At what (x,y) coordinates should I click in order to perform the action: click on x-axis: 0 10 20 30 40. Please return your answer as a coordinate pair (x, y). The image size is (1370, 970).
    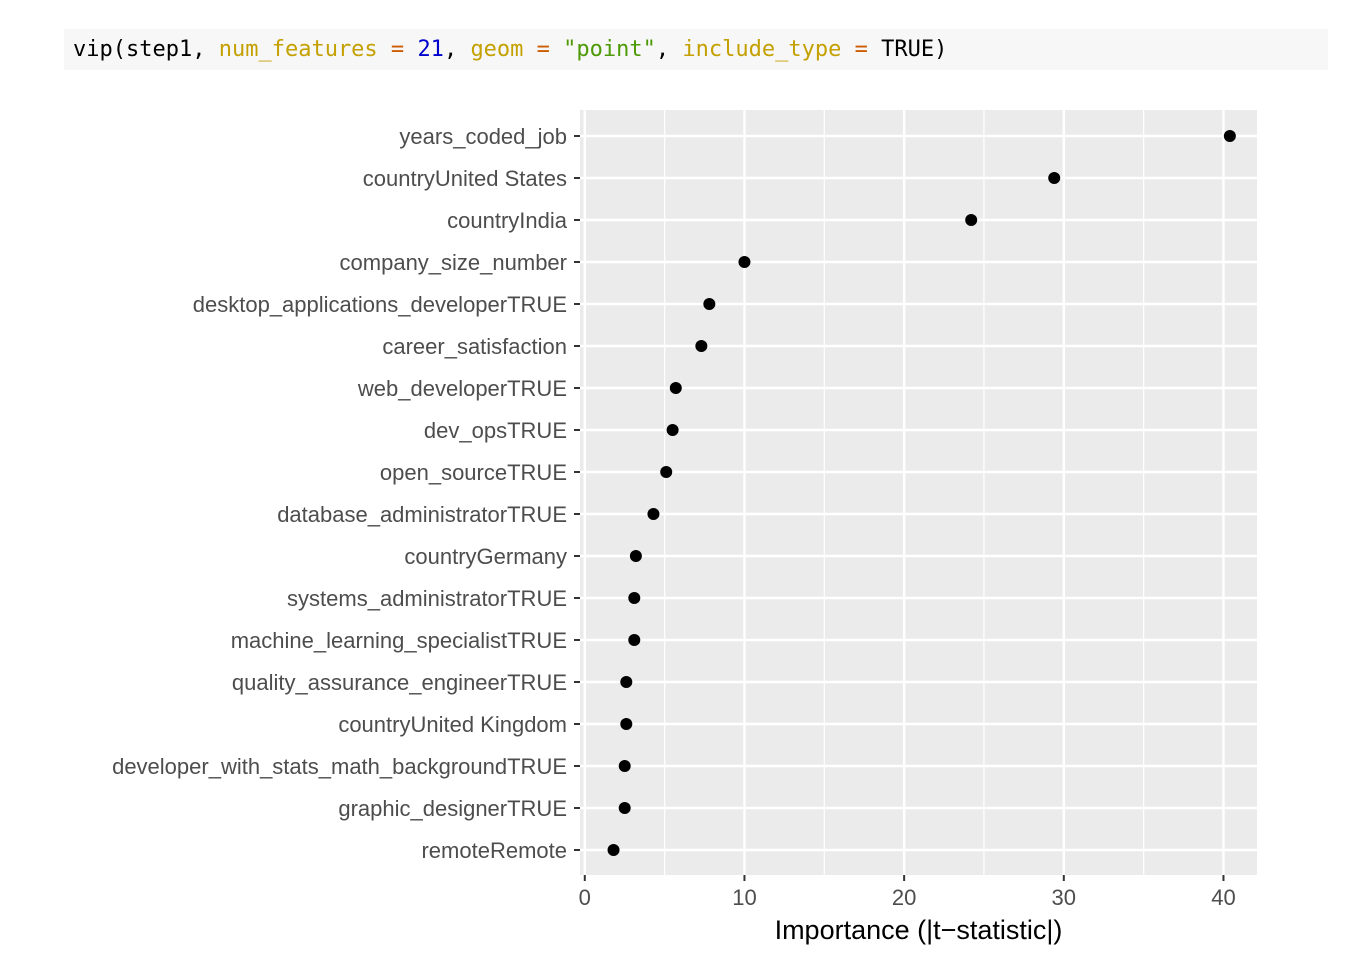
    Looking at the image, I should click on (907, 892).